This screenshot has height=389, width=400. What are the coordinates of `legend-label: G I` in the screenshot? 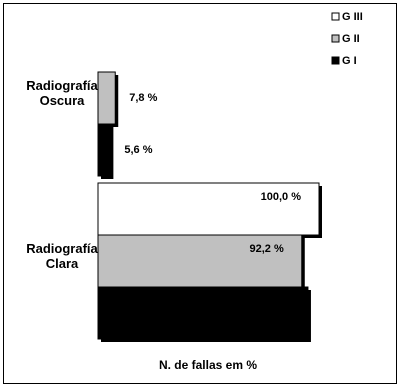 It's located at (349, 61).